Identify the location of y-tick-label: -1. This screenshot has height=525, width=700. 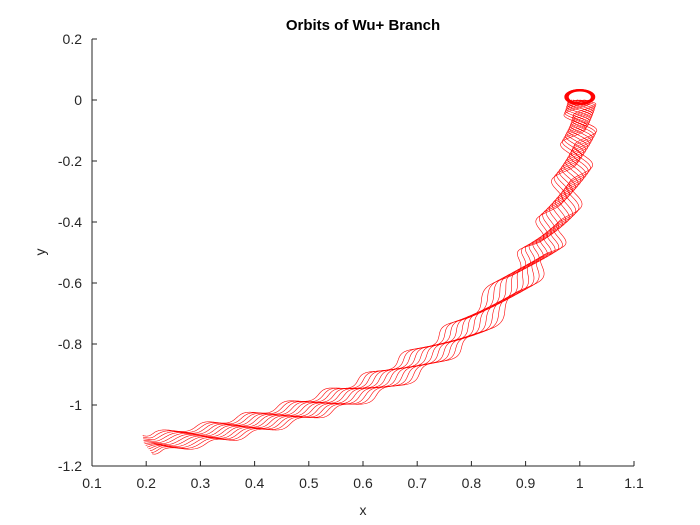
(76, 405).